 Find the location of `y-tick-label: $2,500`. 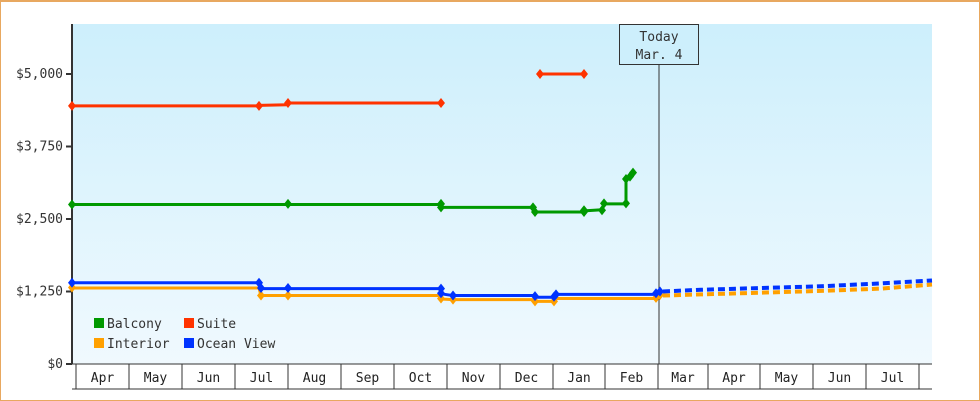

y-tick-label: $2,500 is located at coordinates (39, 219).